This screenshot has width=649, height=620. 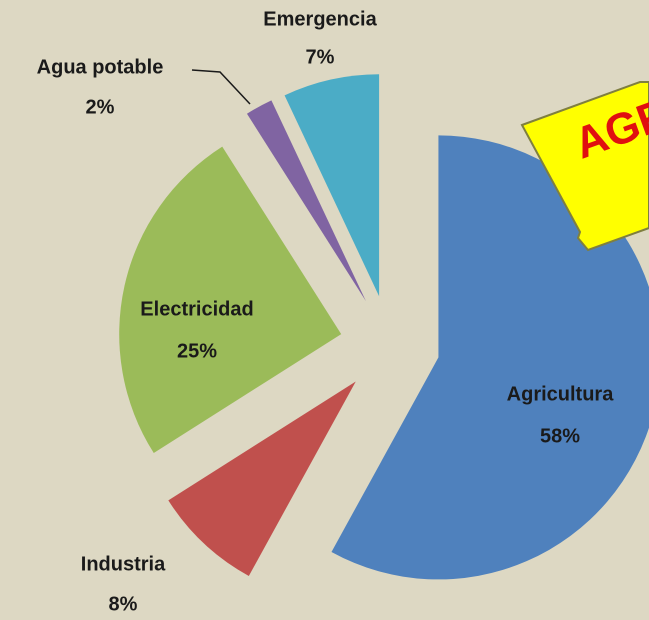 I want to click on slice-value-label: 58%, so click(x=560, y=436).